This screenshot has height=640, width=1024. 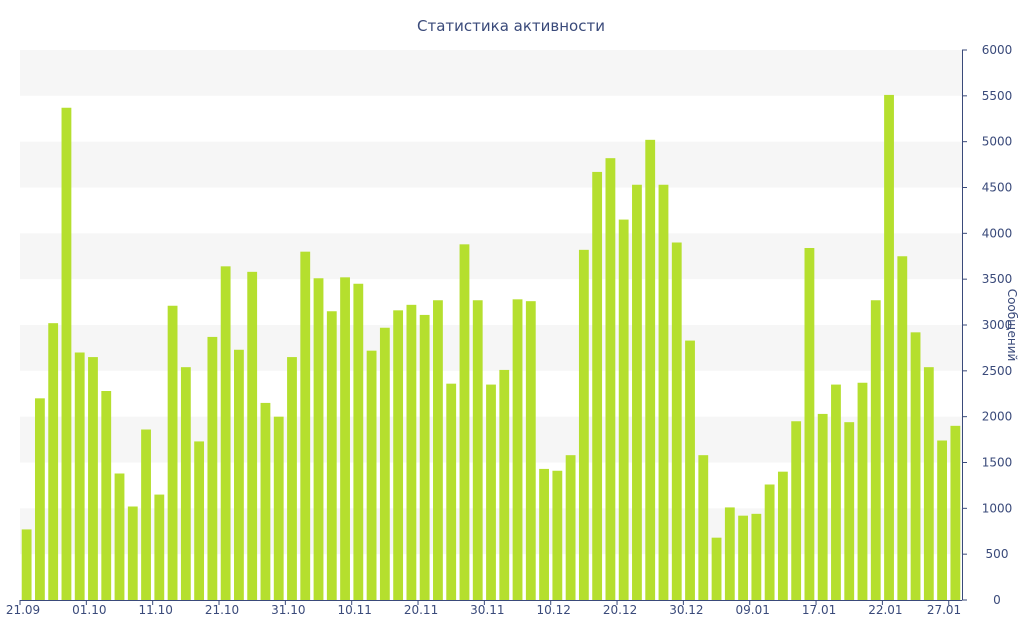 I want to click on x-tick-label: 01.10, so click(x=89, y=610).